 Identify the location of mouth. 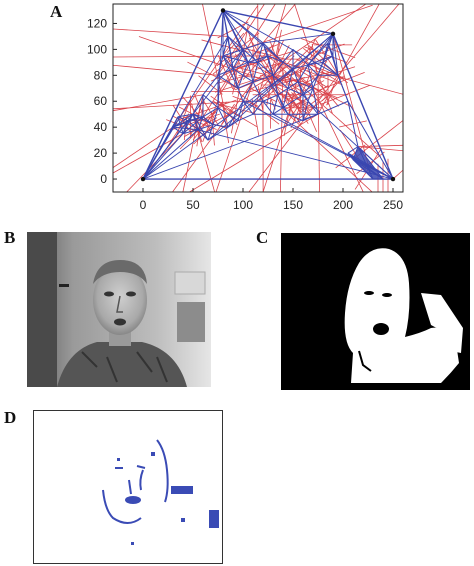
(120, 322).